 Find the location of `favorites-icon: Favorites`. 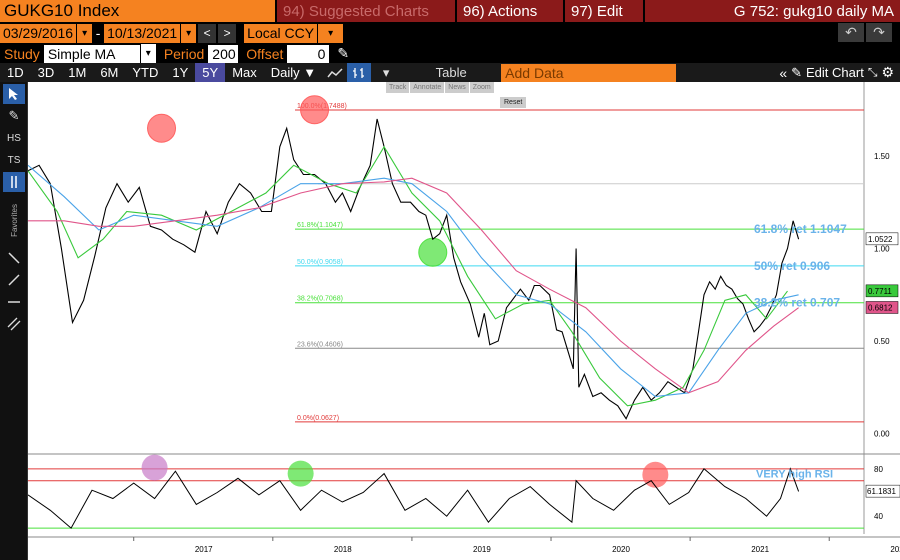

favorites-icon: Favorites is located at coordinates (14, 220).